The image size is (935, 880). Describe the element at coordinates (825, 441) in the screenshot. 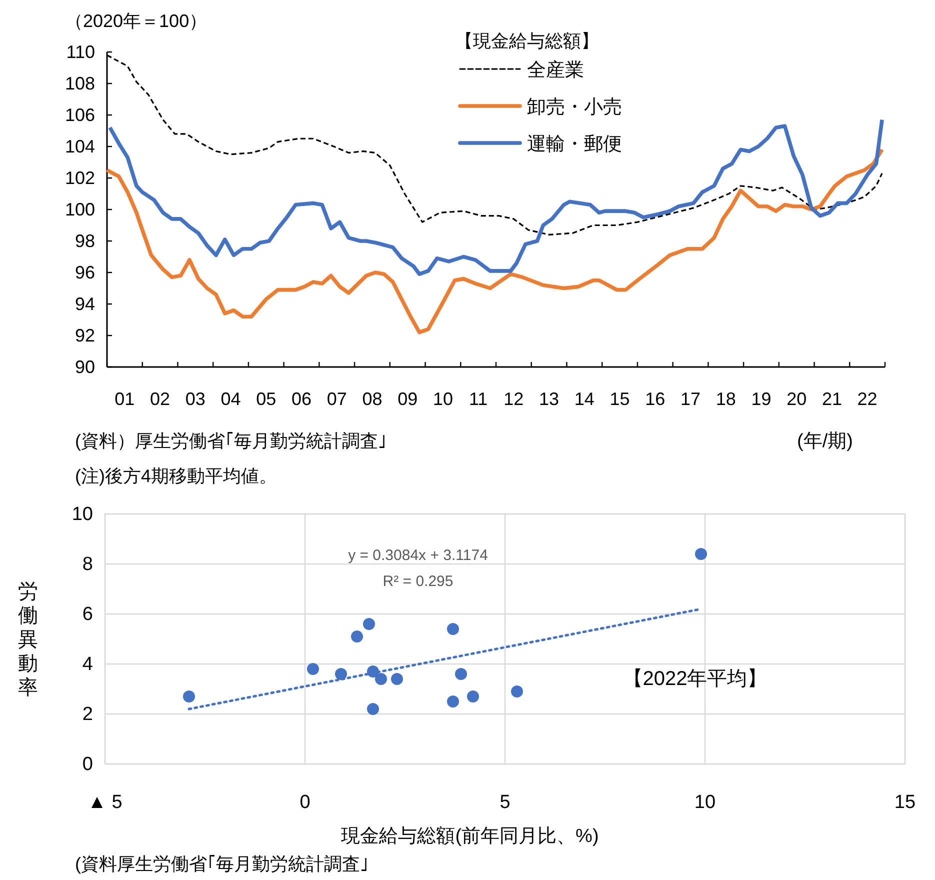

I see `x-axis-title: (年/期)` at that location.